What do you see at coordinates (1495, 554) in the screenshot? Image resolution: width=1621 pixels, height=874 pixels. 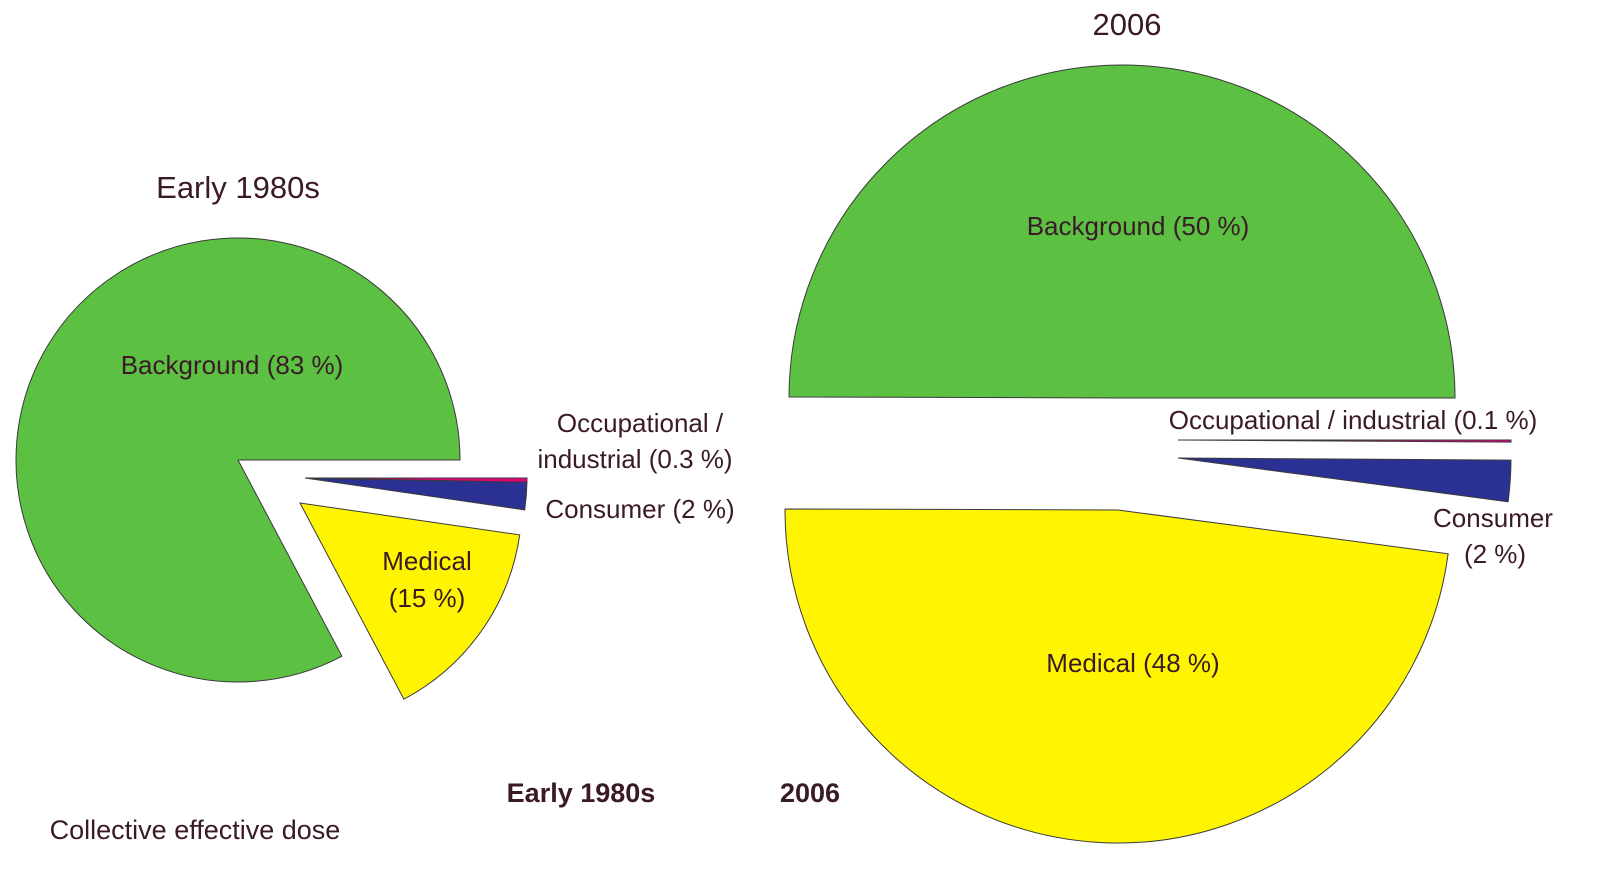 I see `slice-label: (2 %)` at bounding box center [1495, 554].